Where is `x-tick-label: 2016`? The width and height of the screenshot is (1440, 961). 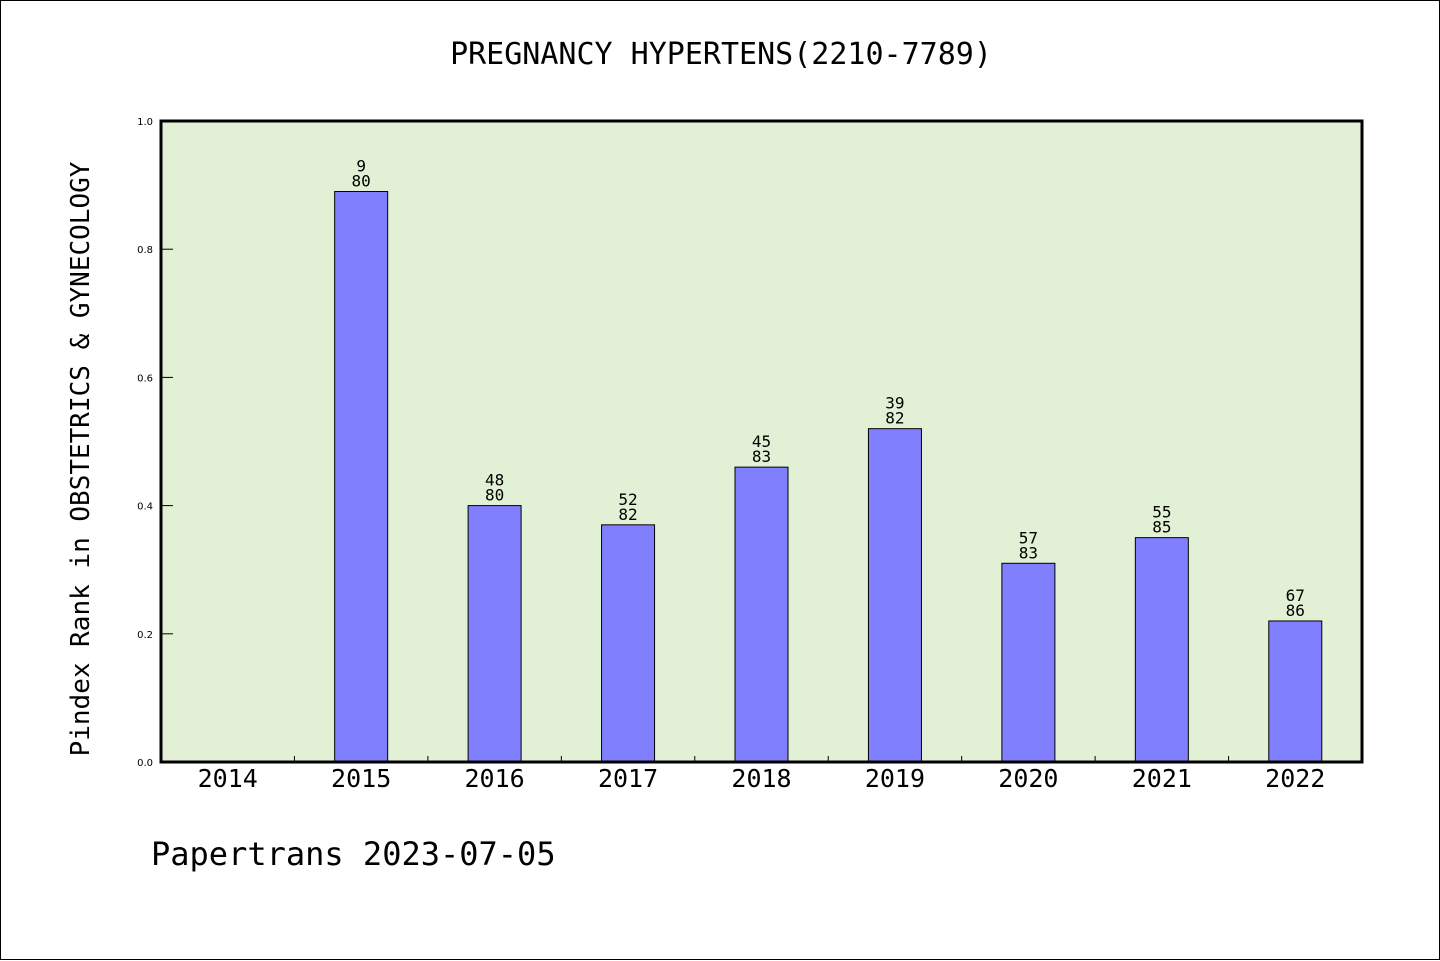
x-tick-label: 2016 is located at coordinates (495, 778).